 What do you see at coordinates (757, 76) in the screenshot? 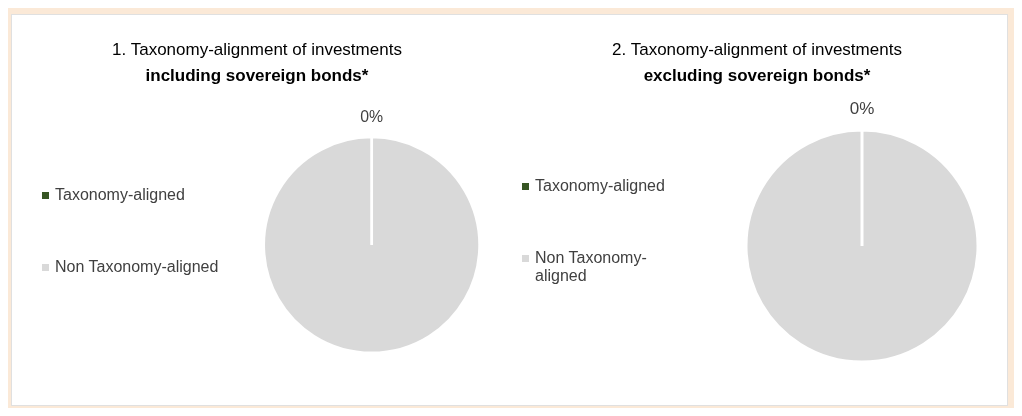
I see `chart-subtitle: excluding sovereign bonds*` at bounding box center [757, 76].